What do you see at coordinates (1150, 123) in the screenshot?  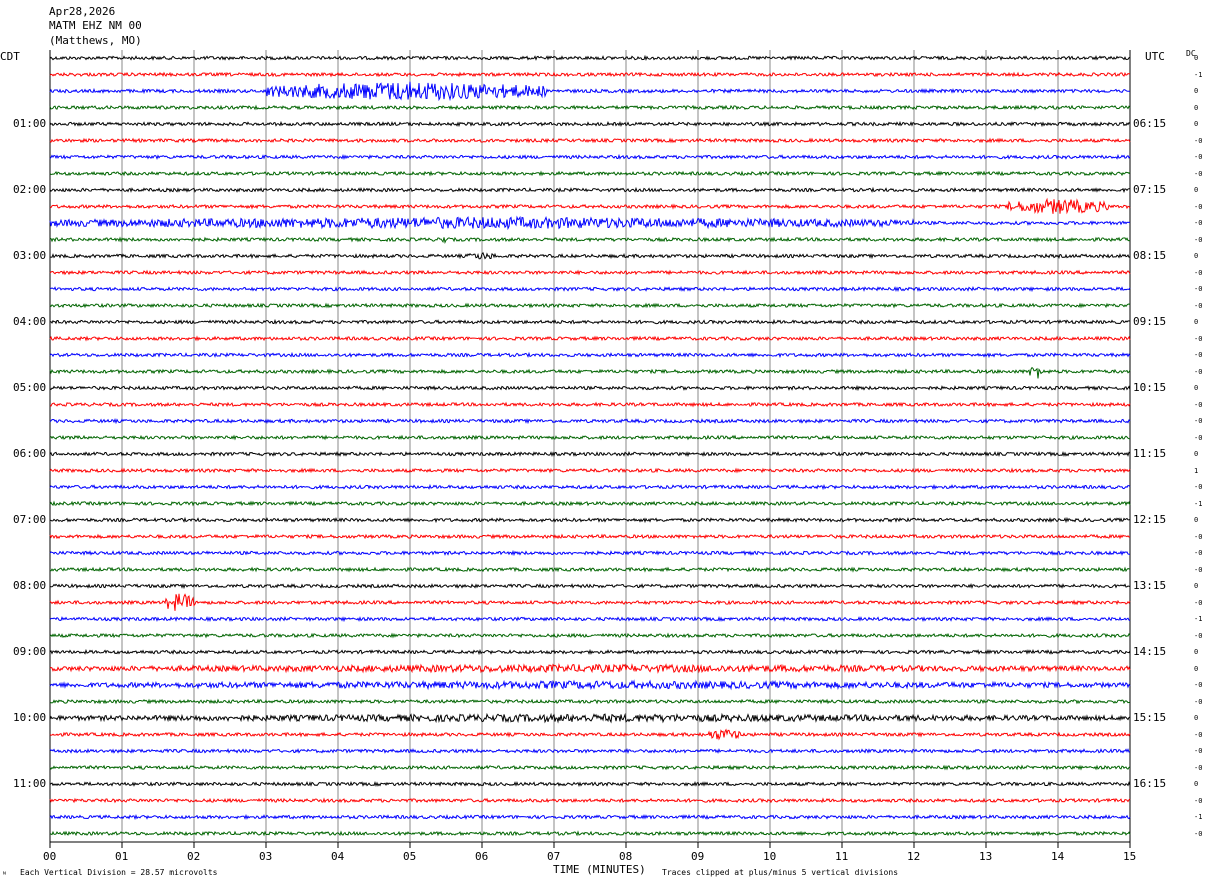 I see `right-hour-label: 06:15` at bounding box center [1150, 123].